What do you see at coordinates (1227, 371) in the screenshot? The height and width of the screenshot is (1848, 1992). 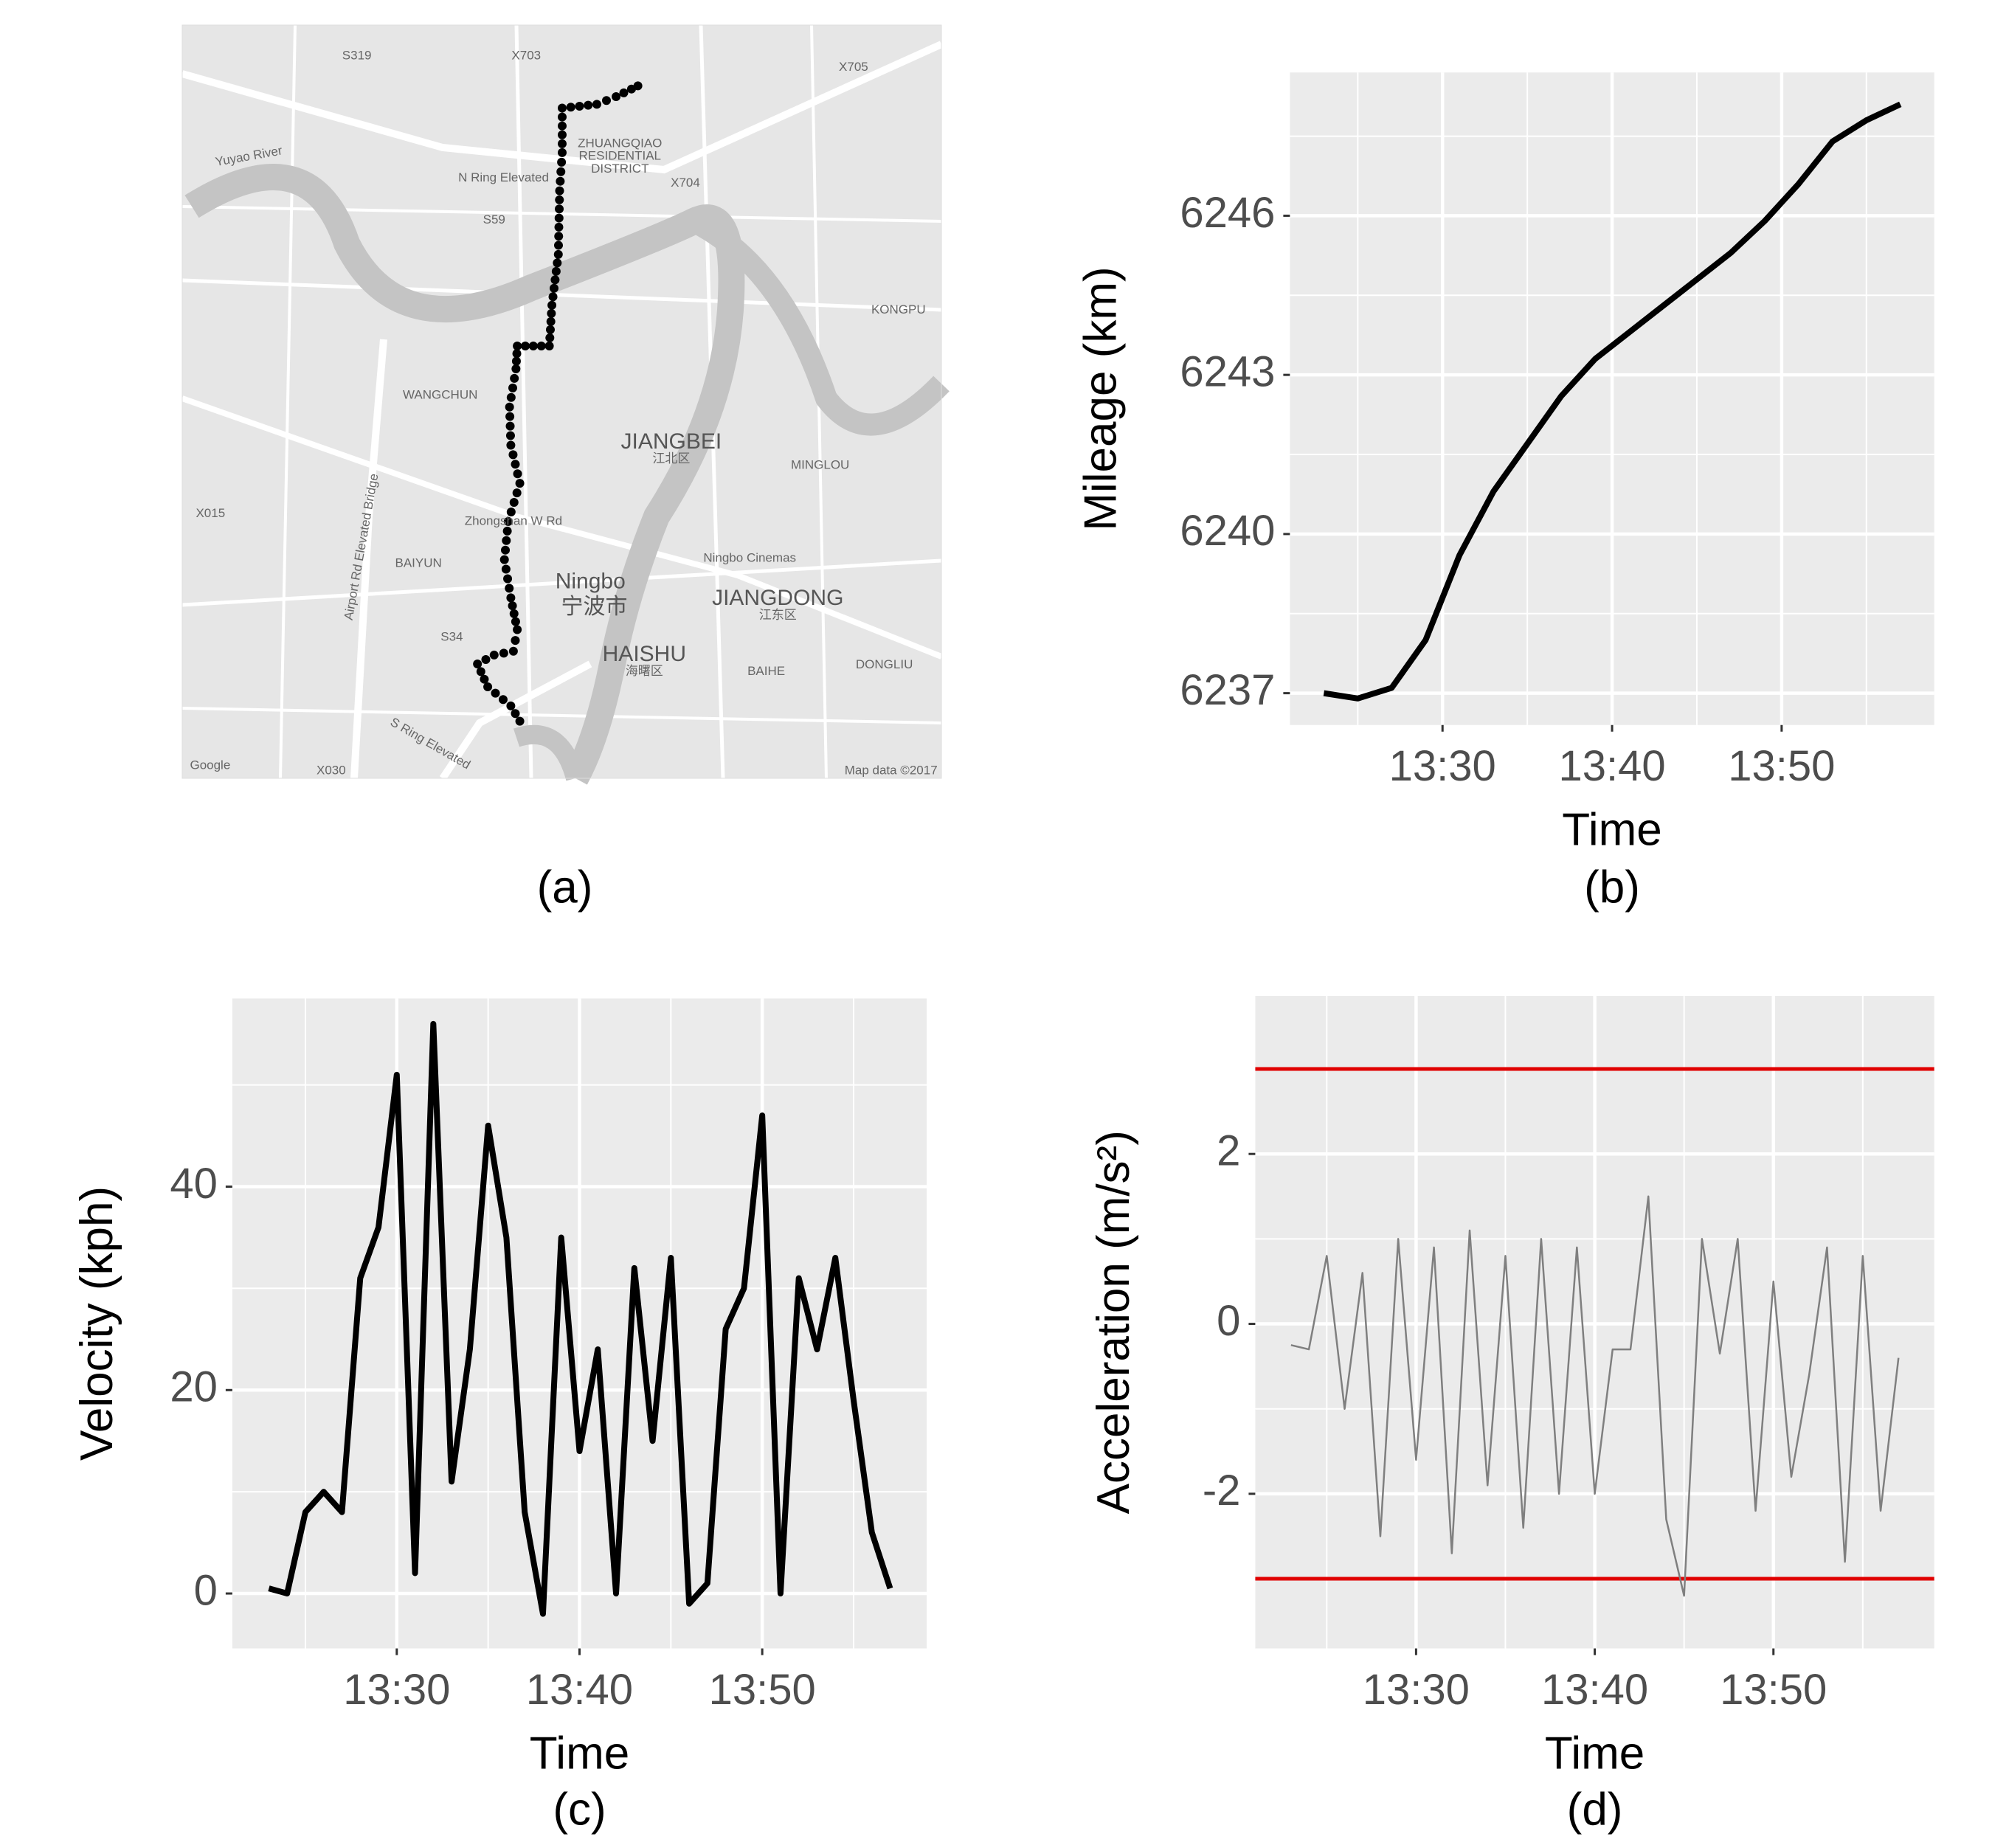 I see `y-tick-label: 6243` at bounding box center [1227, 371].